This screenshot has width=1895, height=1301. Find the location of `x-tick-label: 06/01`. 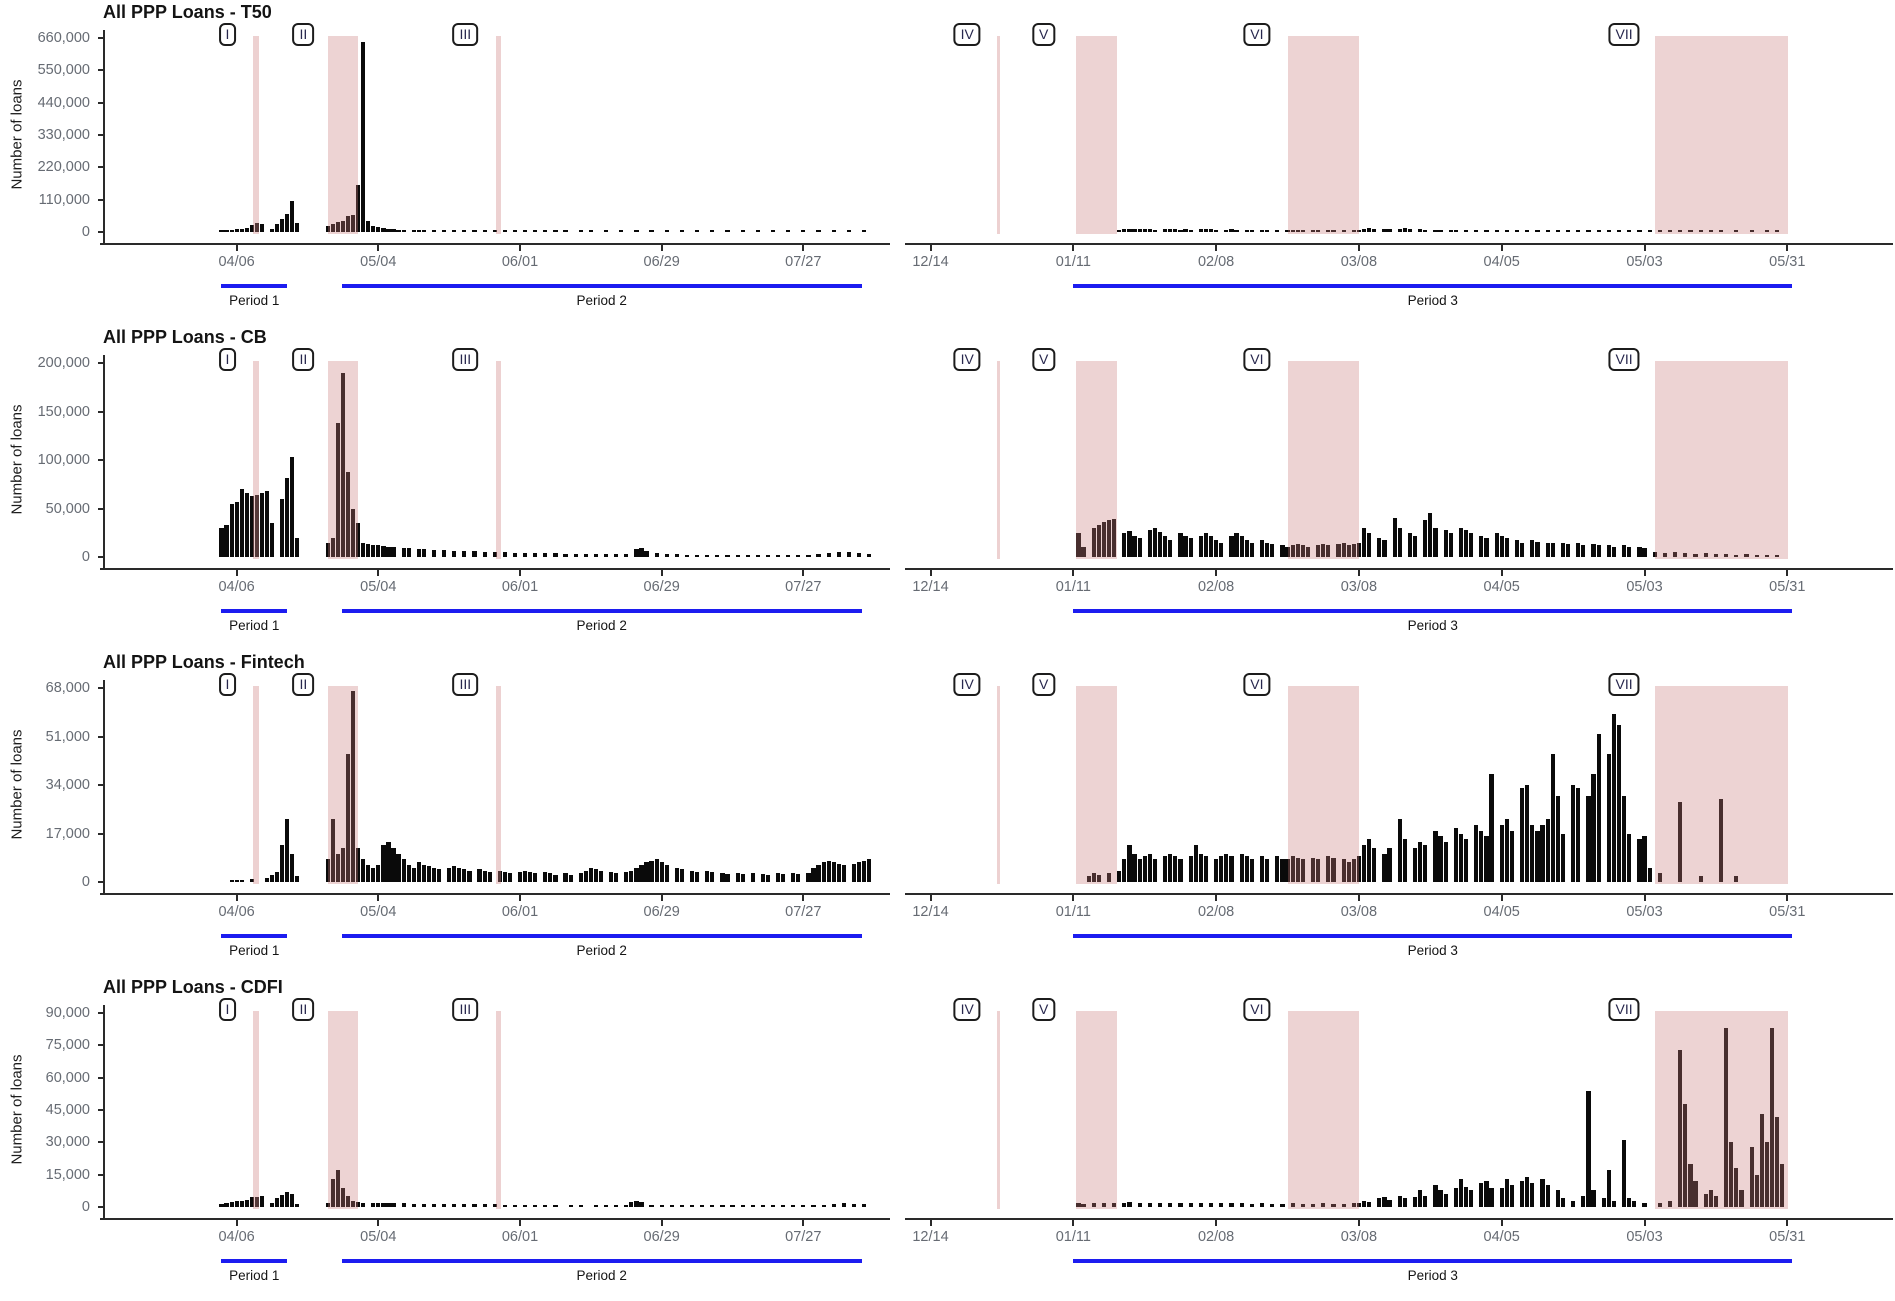

x-tick-label: 06/01 is located at coordinates (520, 262).